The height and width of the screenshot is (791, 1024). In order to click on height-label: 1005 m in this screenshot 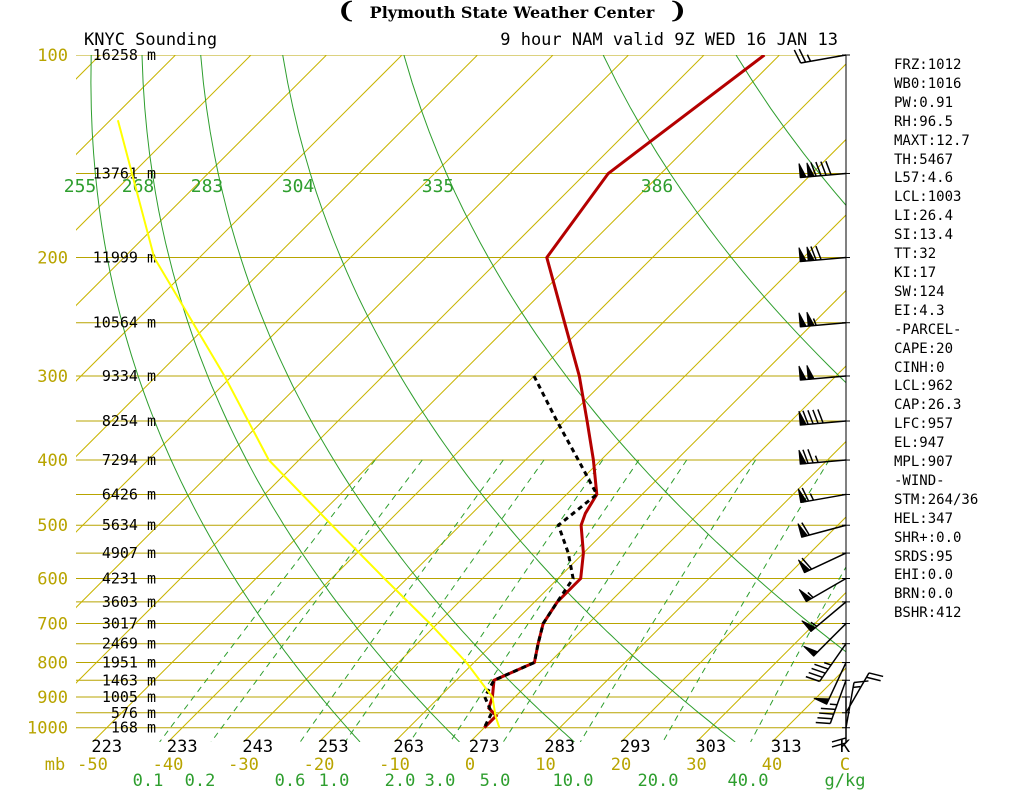, I will do `click(129, 697)`.